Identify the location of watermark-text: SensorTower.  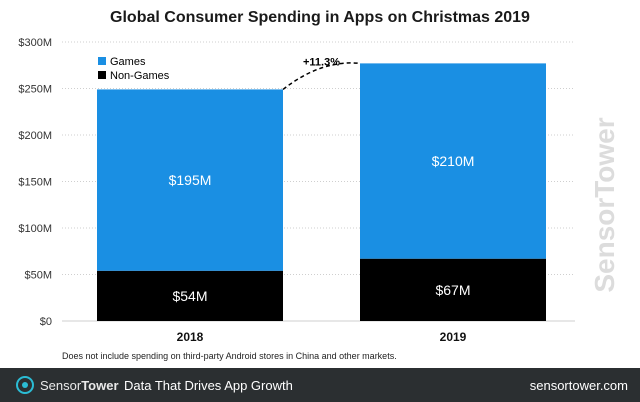
(604, 204).